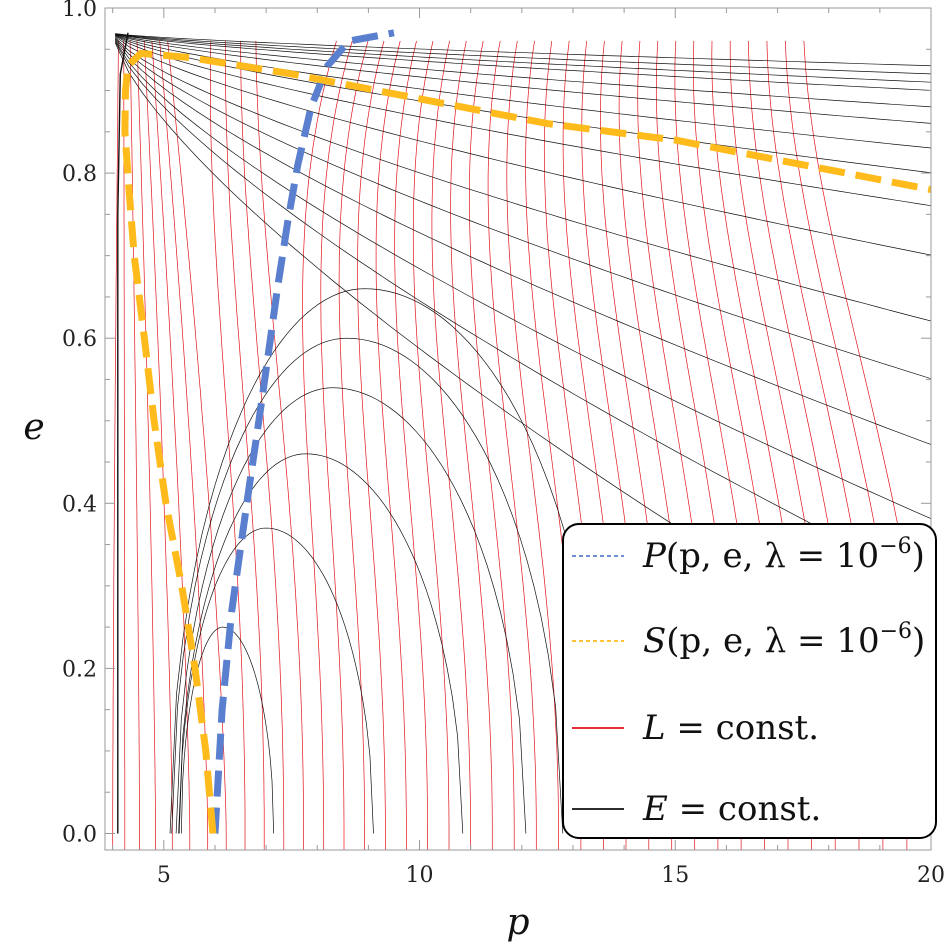 This screenshot has width=947, height=952. What do you see at coordinates (79, 174) in the screenshot?
I see `y-tick-label: 0.8` at bounding box center [79, 174].